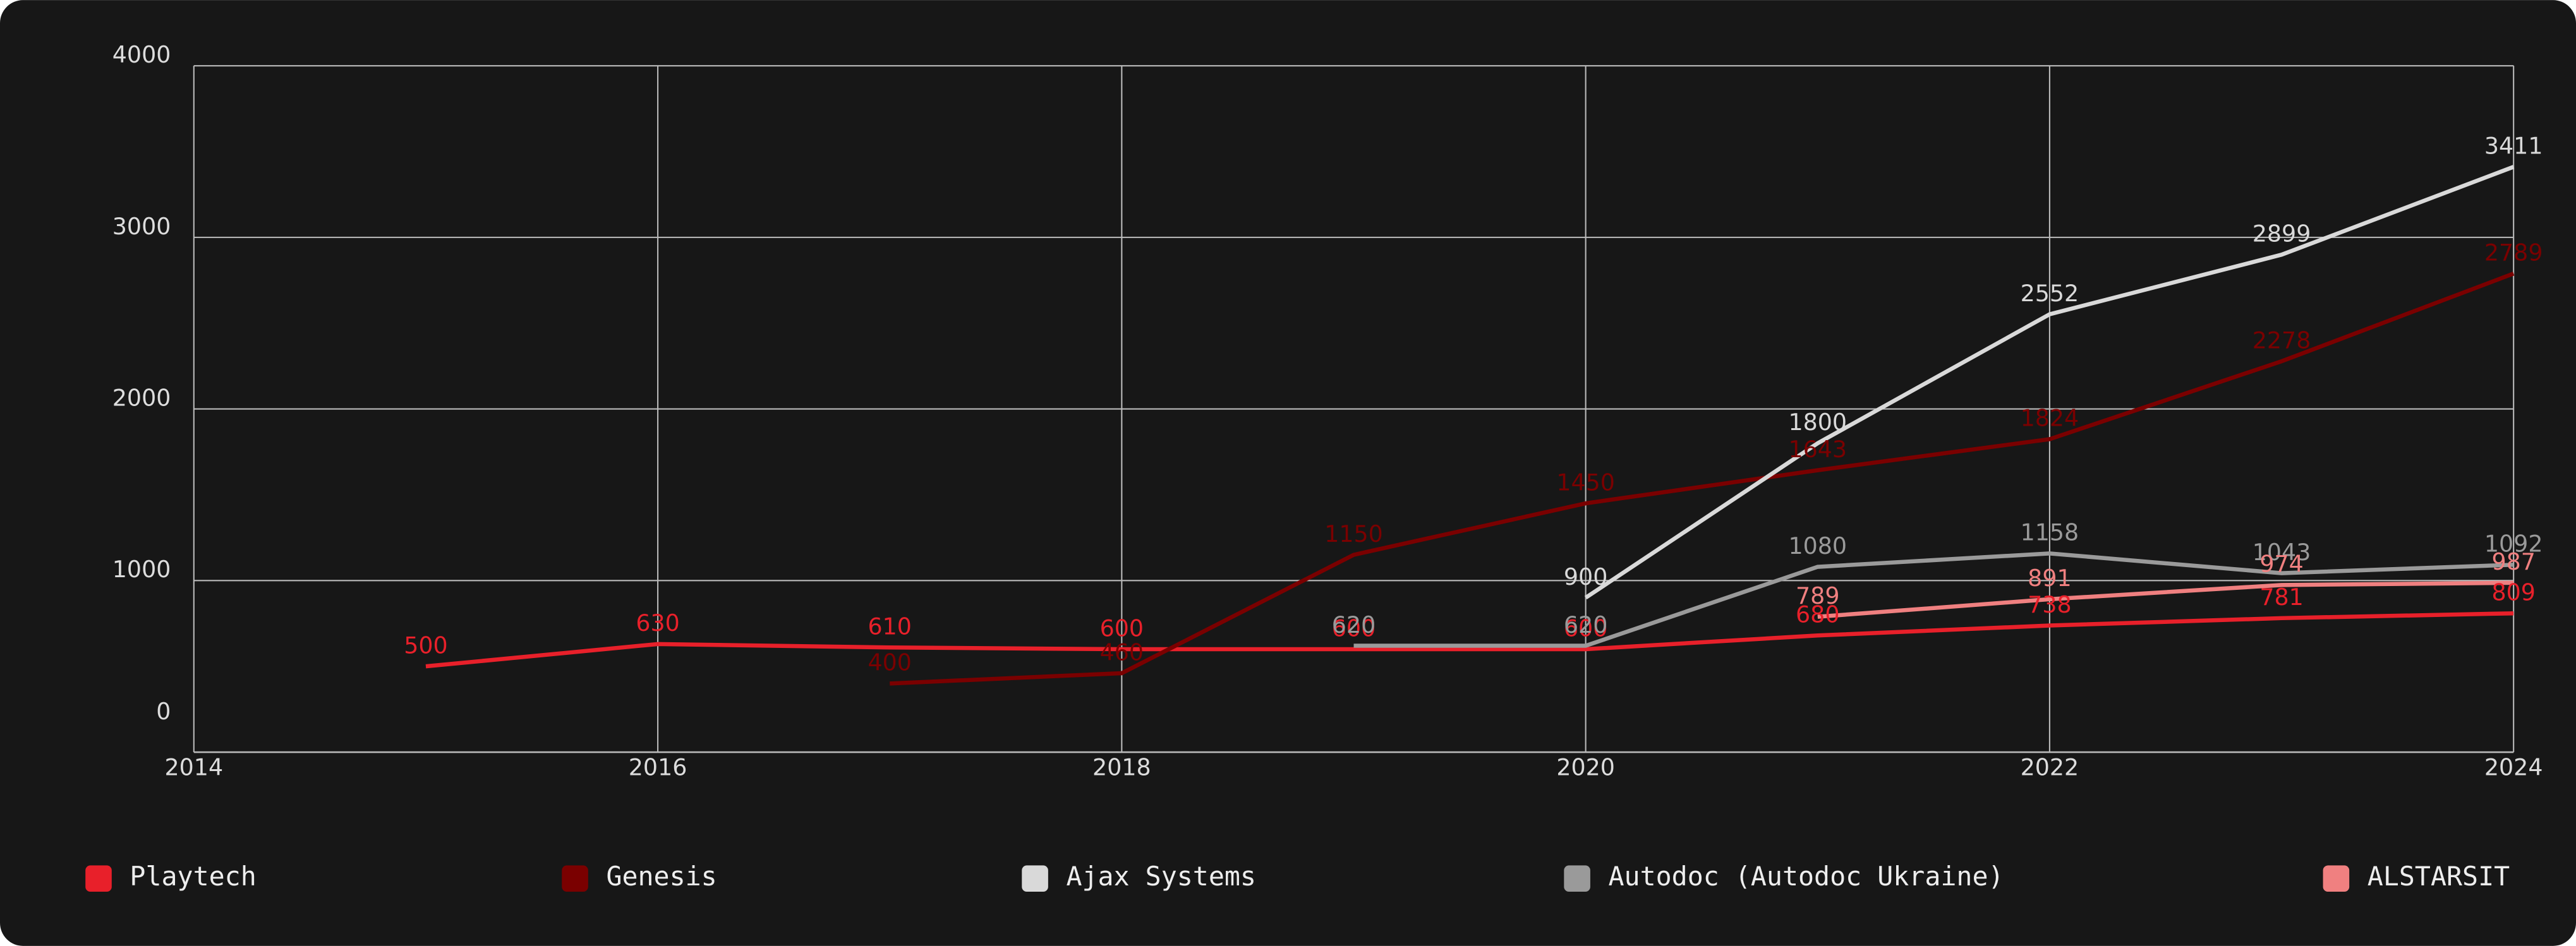  I want to click on data-label: 2789, so click(2513, 252).